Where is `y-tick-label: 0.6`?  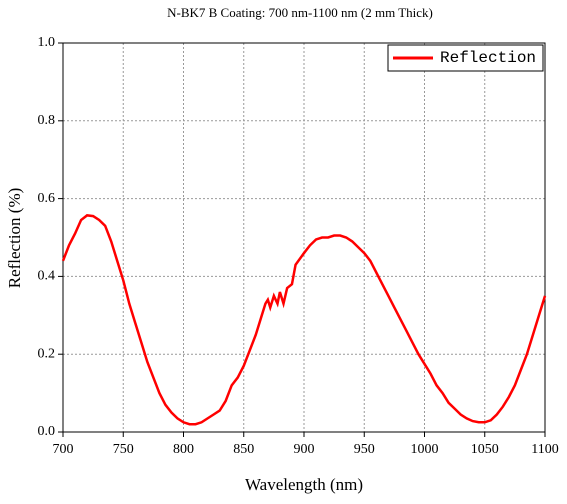 y-tick-label: 0.6 is located at coordinates (47, 198).